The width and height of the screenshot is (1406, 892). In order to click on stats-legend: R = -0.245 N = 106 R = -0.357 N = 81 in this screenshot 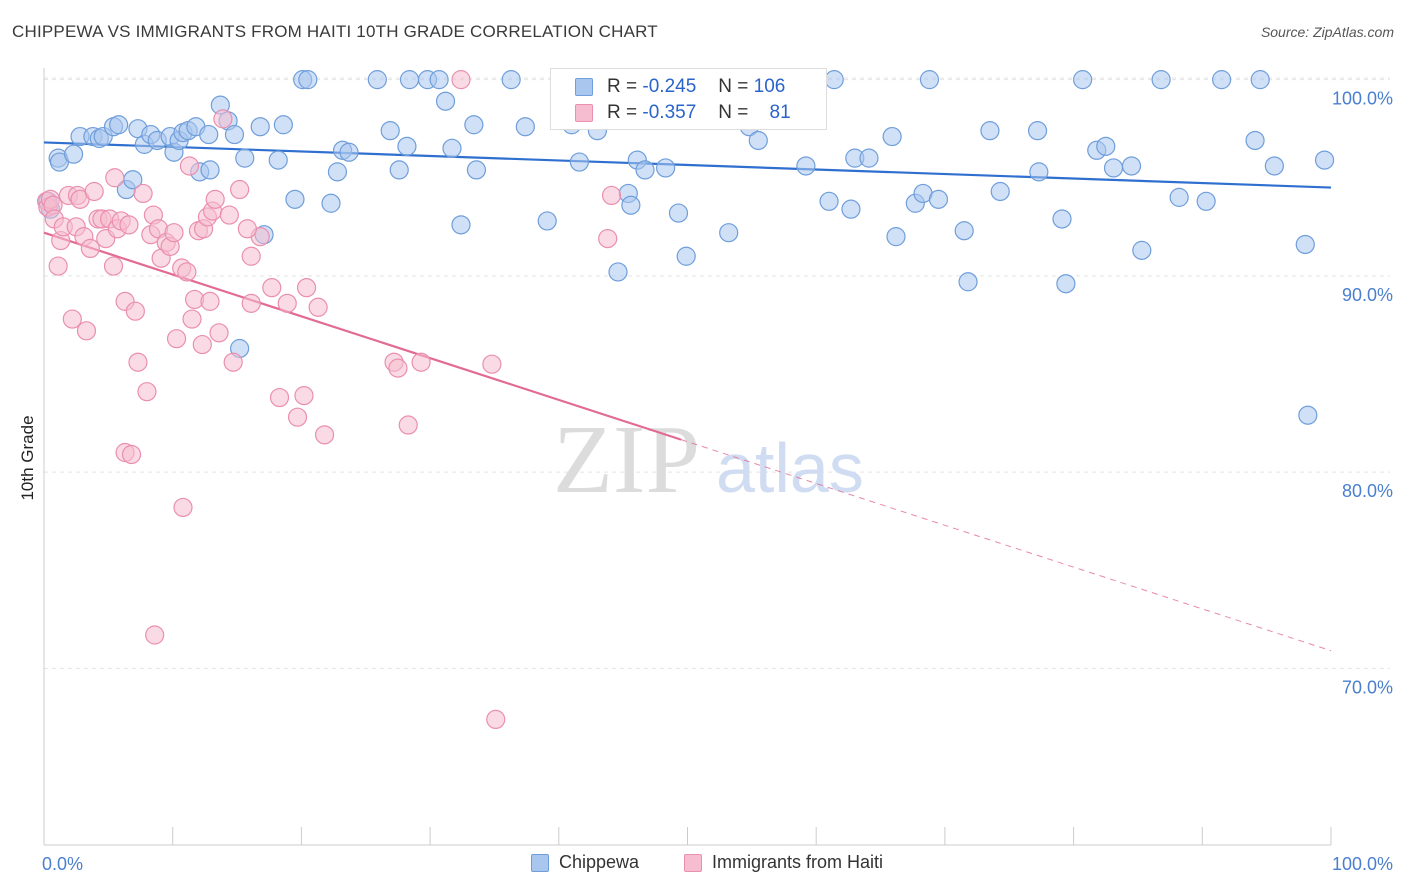, I will do `click(688, 99)`.